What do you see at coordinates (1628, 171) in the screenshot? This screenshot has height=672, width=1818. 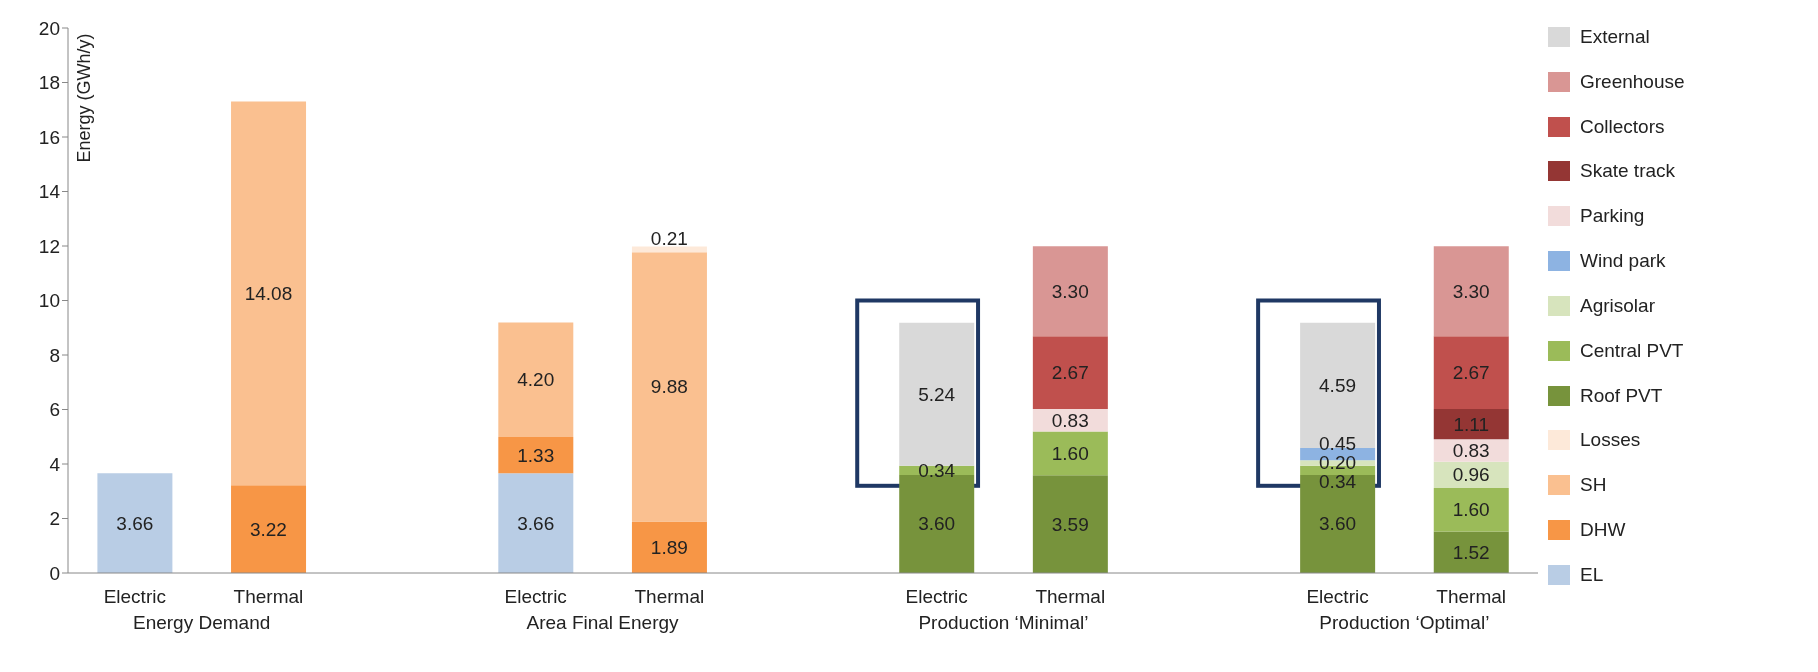 I see `legend-label: Skate track` at bounding box center [1628, 171].